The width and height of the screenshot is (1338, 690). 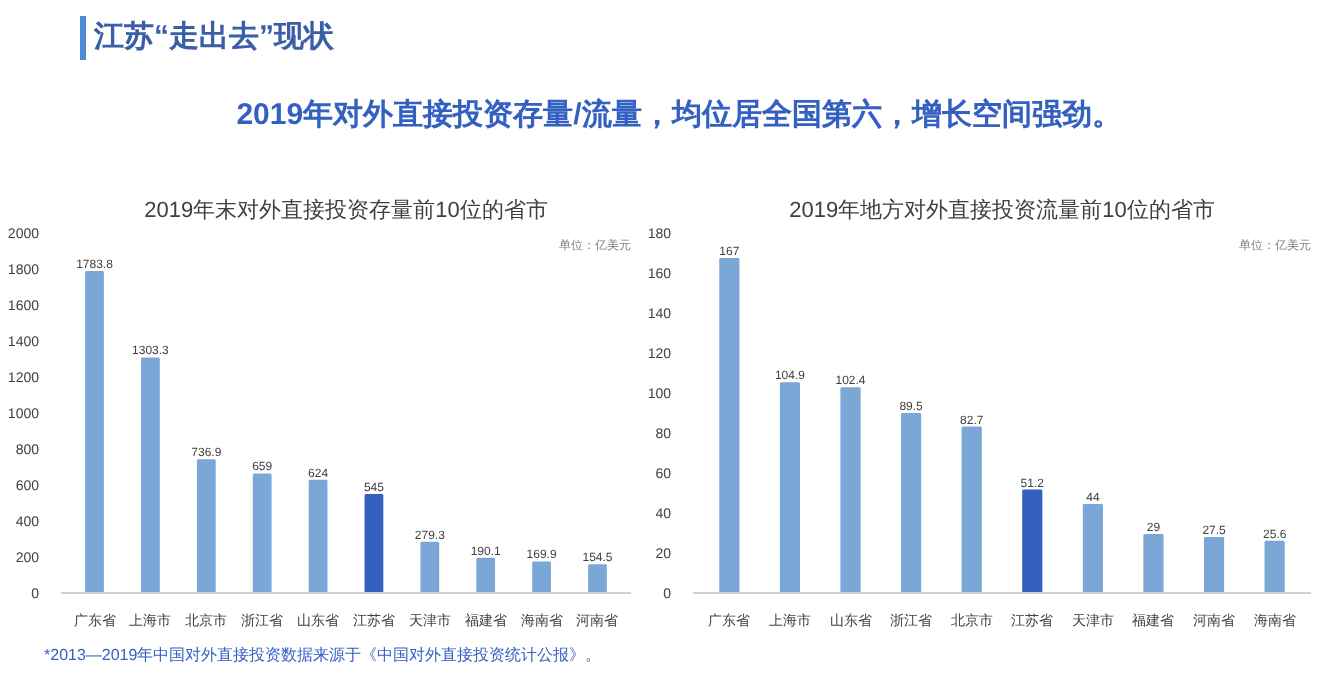 I want to click on chart-title: 2019年末对外直接投资存量前10位的省市, so click(x=346, y=210).